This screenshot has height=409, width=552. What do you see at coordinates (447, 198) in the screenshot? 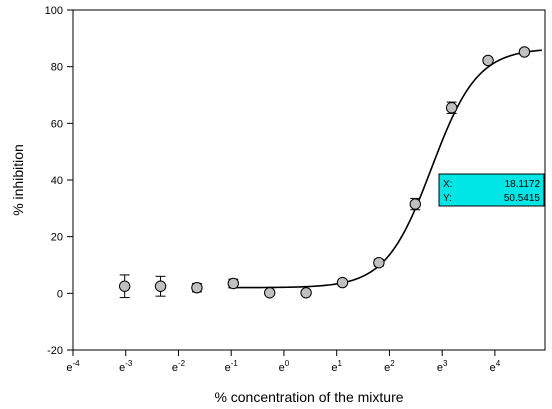
I see `tooltip-y-label: Y:` at bounding box center [447, 198].